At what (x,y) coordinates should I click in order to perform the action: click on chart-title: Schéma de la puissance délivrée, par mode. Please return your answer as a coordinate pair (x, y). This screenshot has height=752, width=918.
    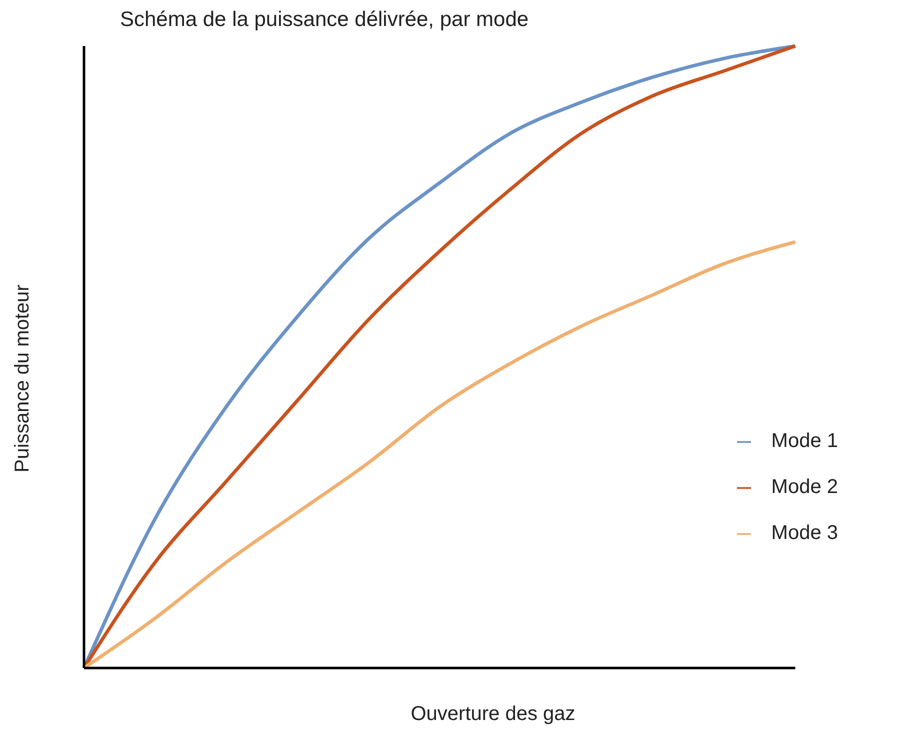
    Looking at the image, I should click on (324, 20).